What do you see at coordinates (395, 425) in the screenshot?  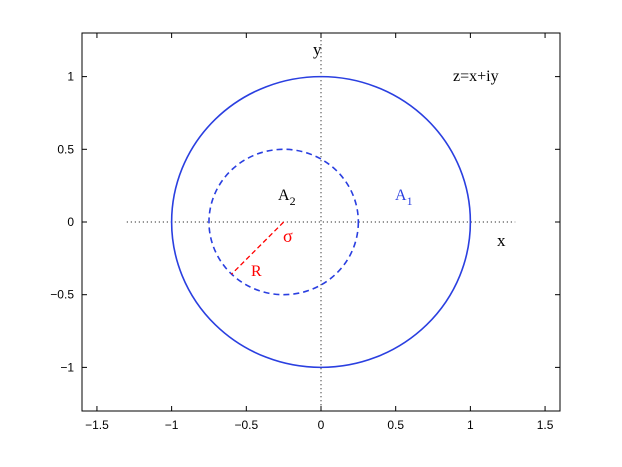 I see `x-tick-label: 0.5` at bounding box center [395, 425].